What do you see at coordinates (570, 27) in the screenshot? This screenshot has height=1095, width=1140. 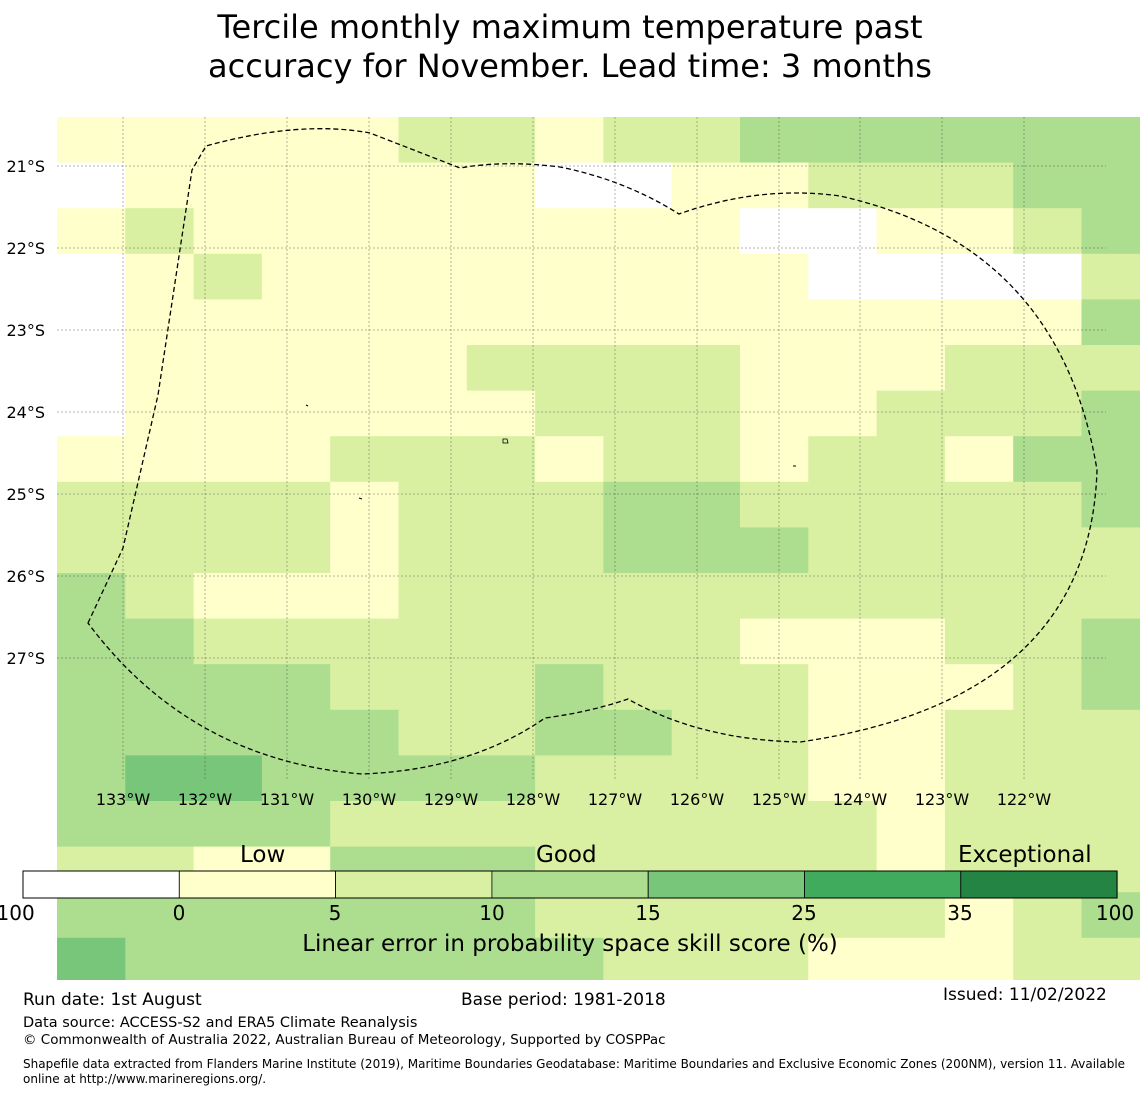 I see `chart-title-line-1: Tercile monthly maximum temperature past` at bounding box center [570, 27].